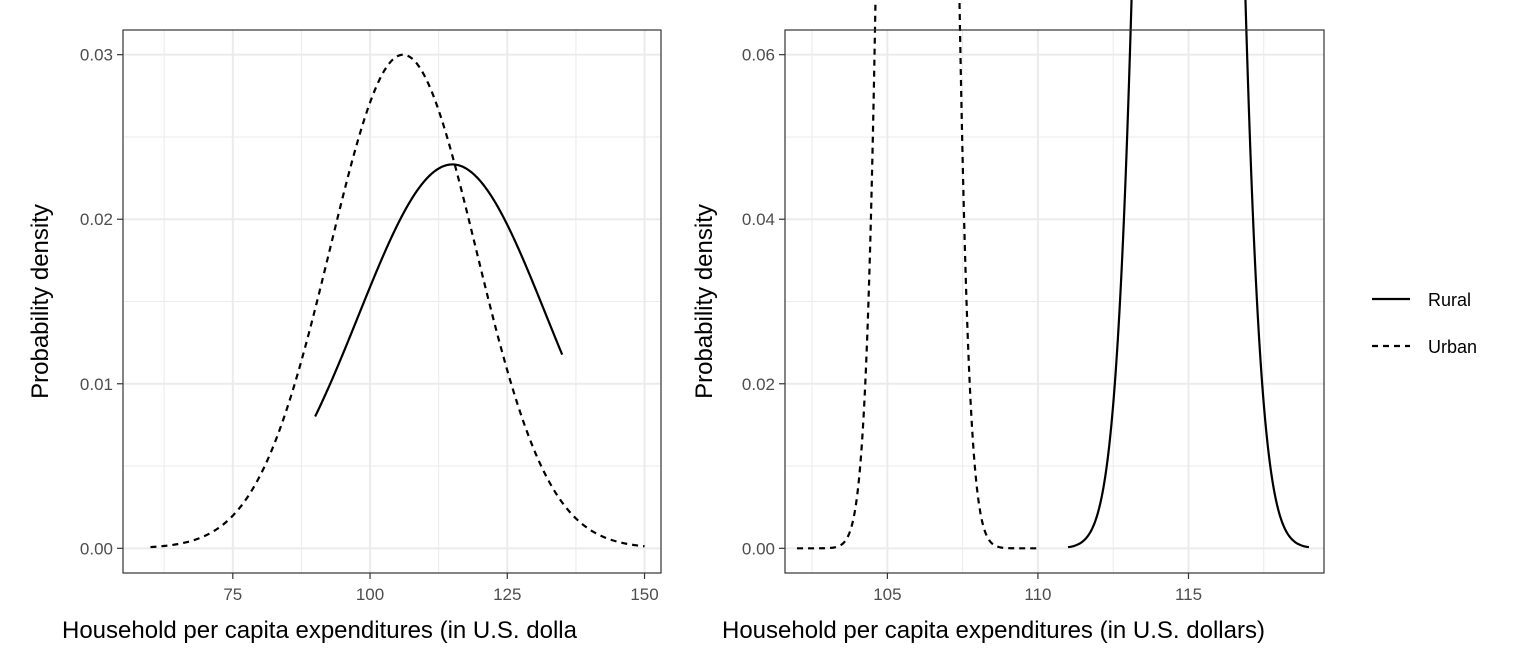 Image resolution: width=1536 pixels, height=672 pixels. What do you see at coordinates (96, 55) in the screenshot?
I see `y-tick-label: 0.03` at bounding box center [96, 55].